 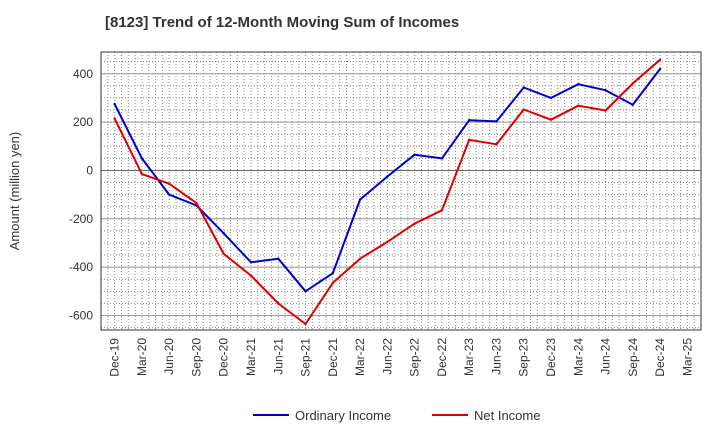 I want to click on x-tick-label: Sep-24, so click(x=633, y=357).